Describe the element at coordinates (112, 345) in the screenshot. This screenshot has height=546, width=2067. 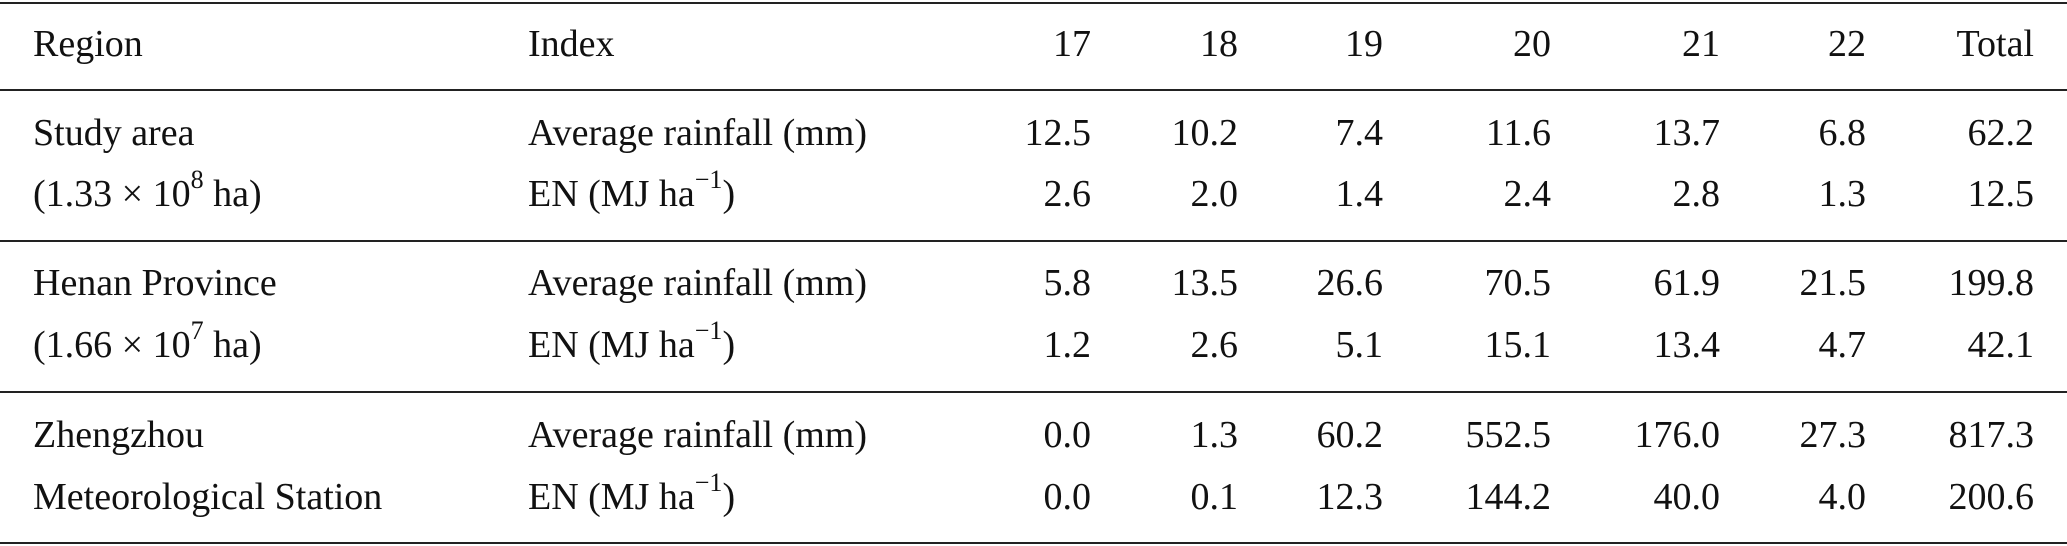
I see `text-run: (1.66 × 10` at that location.